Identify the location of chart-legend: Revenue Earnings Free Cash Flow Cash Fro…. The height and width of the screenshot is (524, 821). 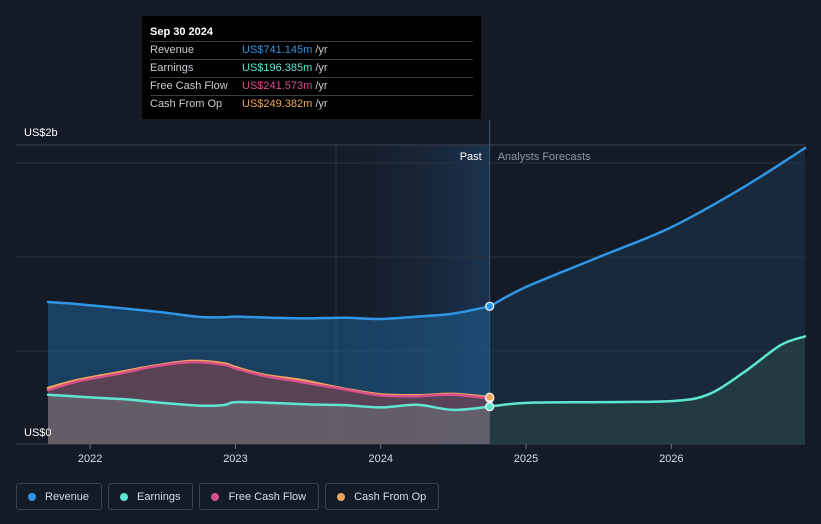
(230, 496).